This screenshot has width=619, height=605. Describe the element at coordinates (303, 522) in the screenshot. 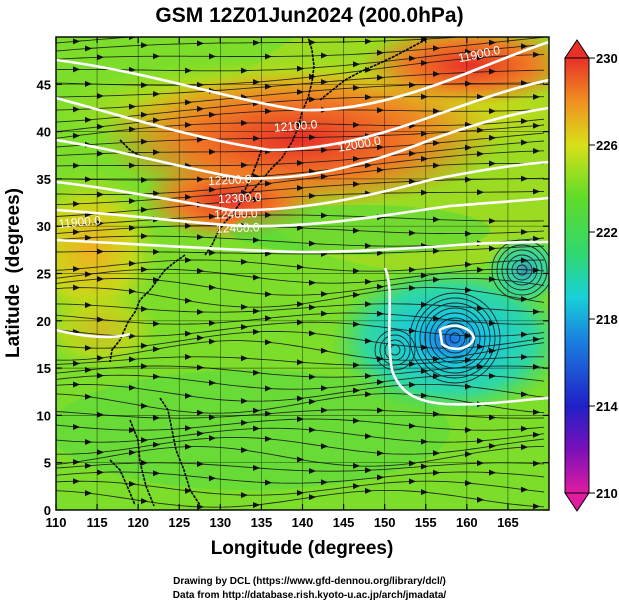

I see `x-tick-label: 140` at that location.